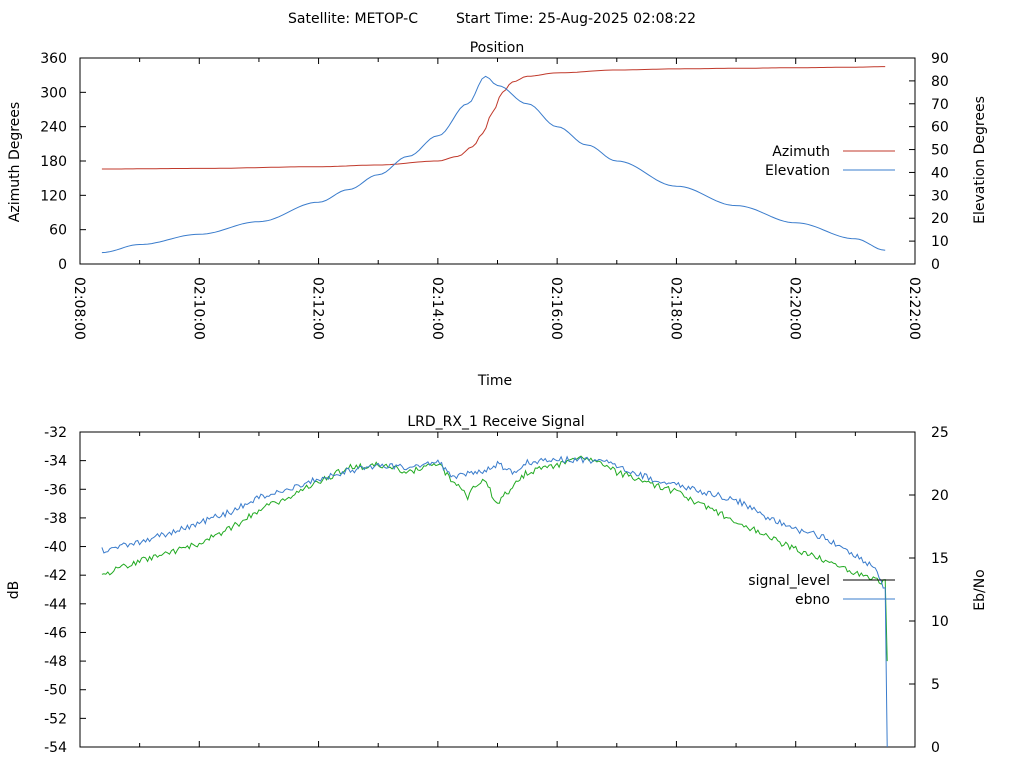 This screenshot has width=1024, height=772. What do you see at coordinates (812, 600) in the screenshot?
I see `signal-legend-label: ebno` at bounding box center [812, 600].